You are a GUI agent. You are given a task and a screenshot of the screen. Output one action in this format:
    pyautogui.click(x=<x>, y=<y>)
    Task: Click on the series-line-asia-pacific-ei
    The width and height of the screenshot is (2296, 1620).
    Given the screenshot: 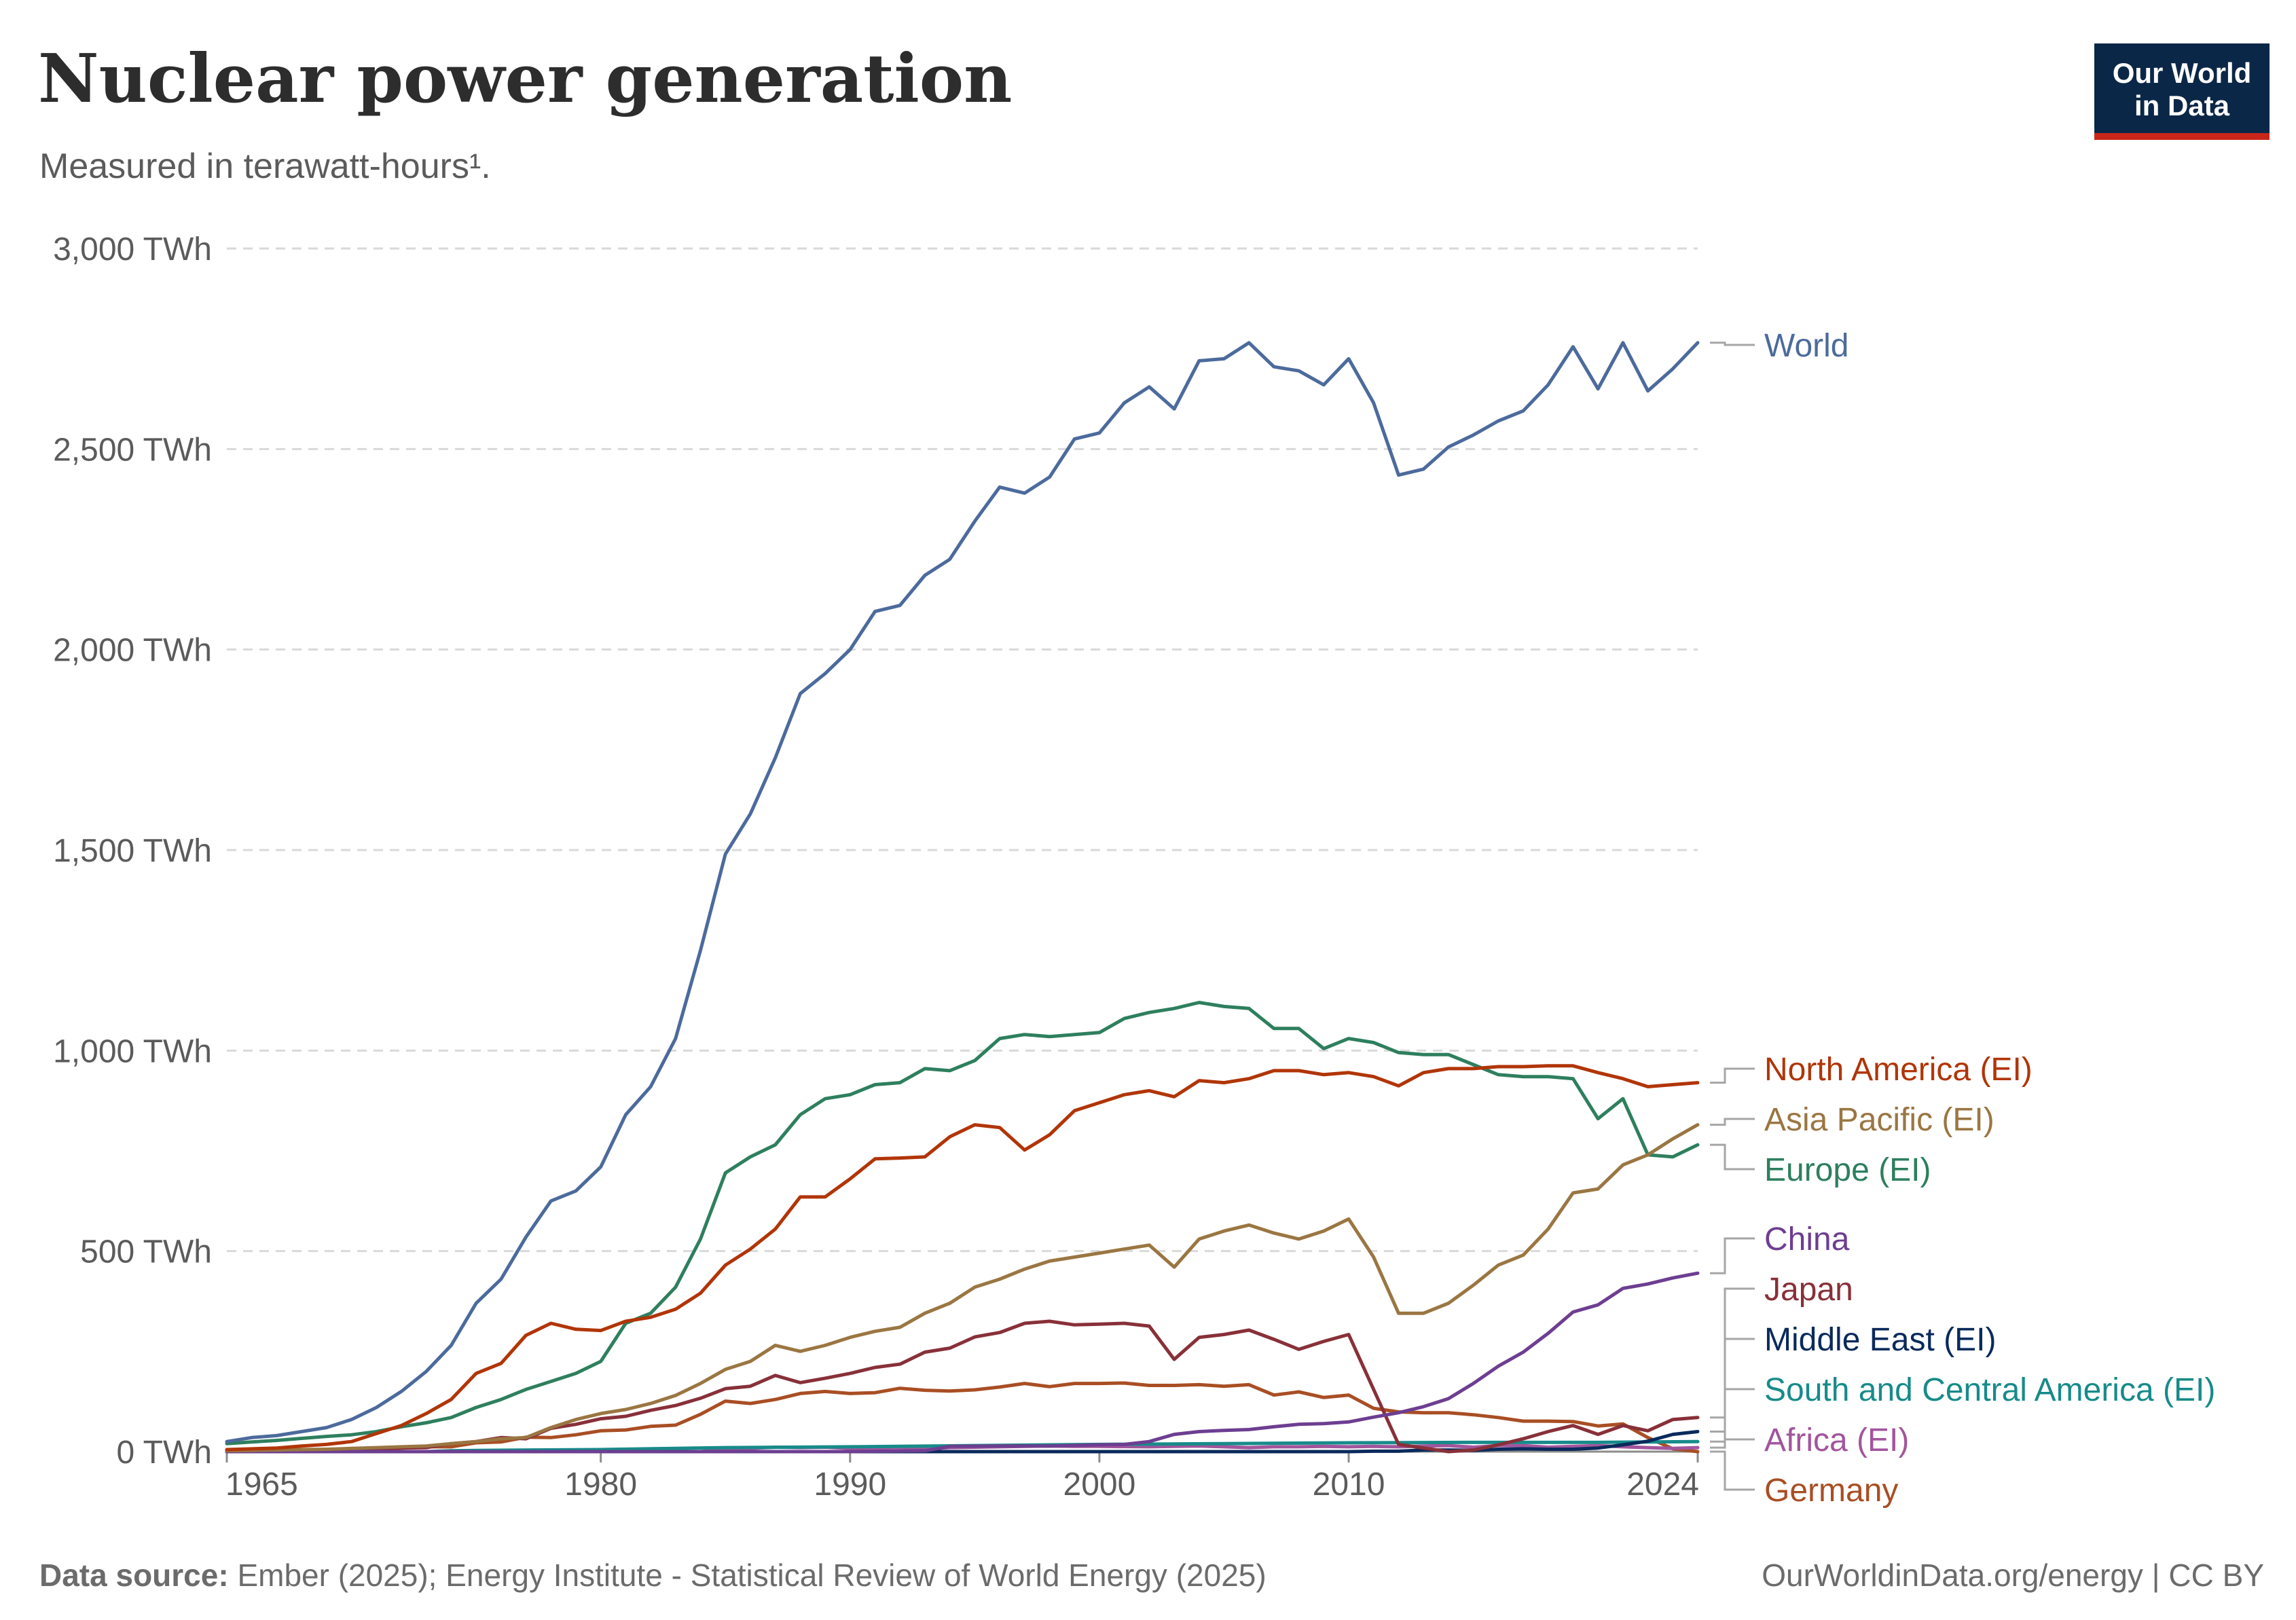 What is the action you would take?
    pyautogui.click(x=962, y=1288)
    